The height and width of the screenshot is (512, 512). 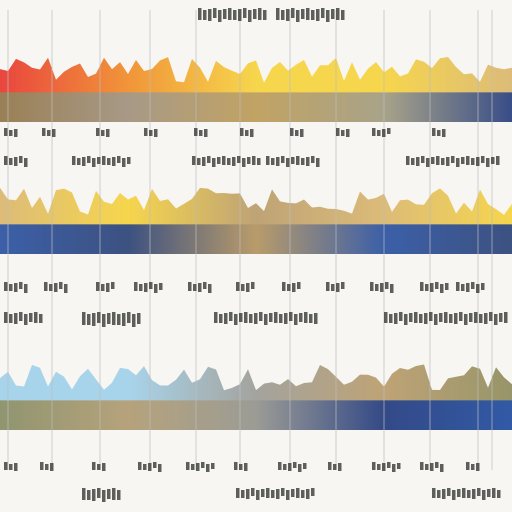 I want to click on band-bottom, so click(x=256, y=397).